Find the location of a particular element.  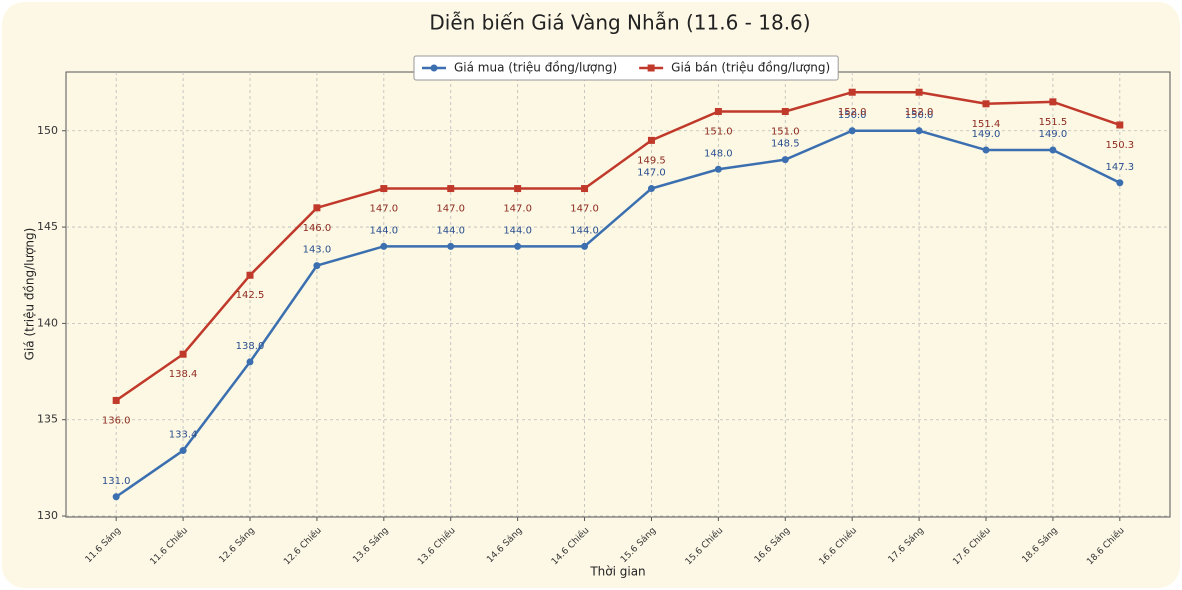

legend-label: Giá bán (triệu đồng/lượng) is located at coordinates (750, 68).